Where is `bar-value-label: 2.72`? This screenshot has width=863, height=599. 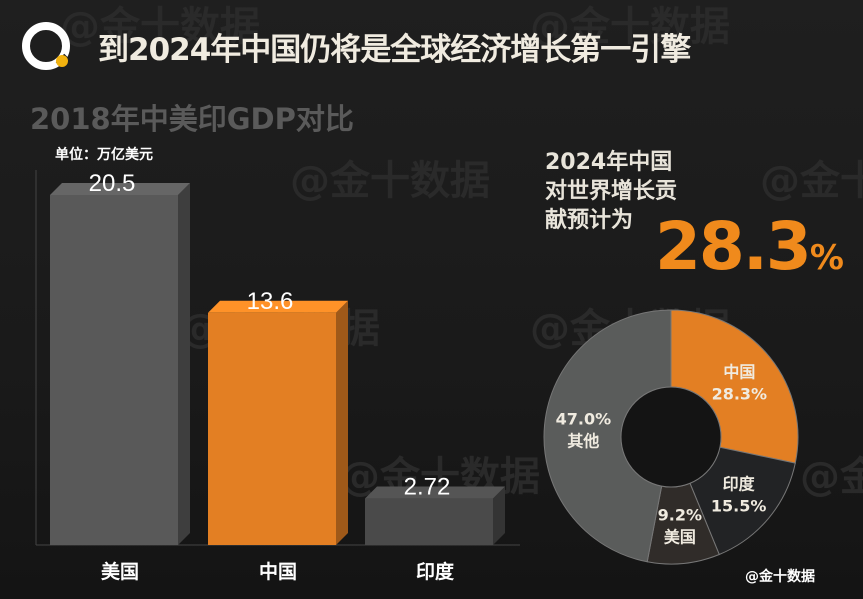
bar-value-label: 2.72 is located at coordinates (427, 487).